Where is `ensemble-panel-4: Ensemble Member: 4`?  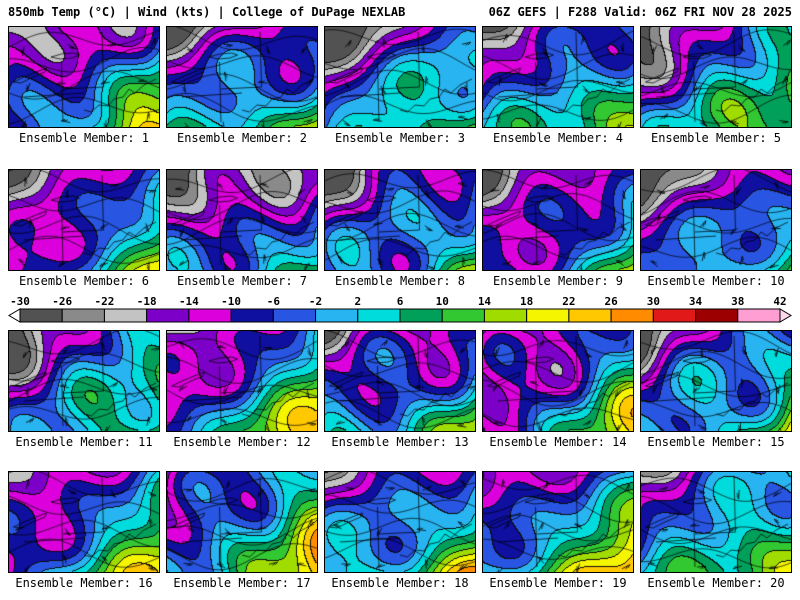 ensemble-panel-4: Ensemble Member: 4 is located at coordinates (558, 85).